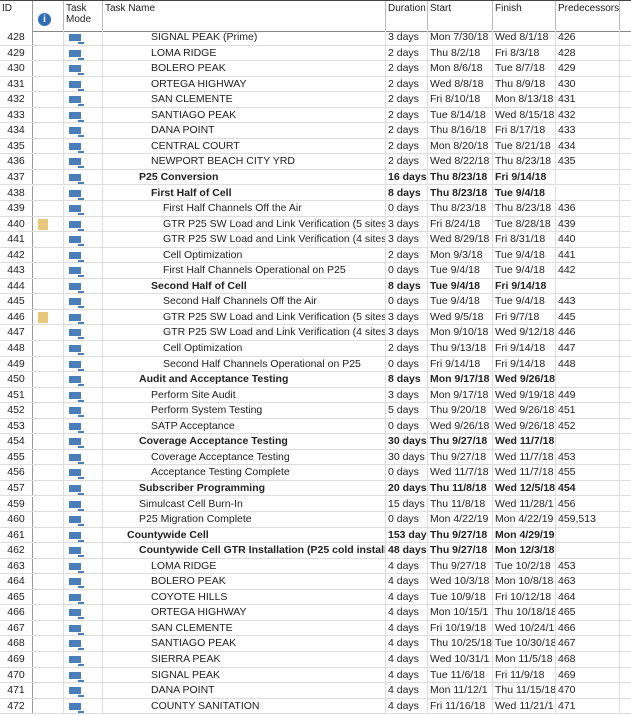 This screenshot has width=631, height=716. What do you see at coordinates (244, 566) in the screenshot?
I see `task-name-cell: LOMA RIDGE` at bounding box center [244, 566].